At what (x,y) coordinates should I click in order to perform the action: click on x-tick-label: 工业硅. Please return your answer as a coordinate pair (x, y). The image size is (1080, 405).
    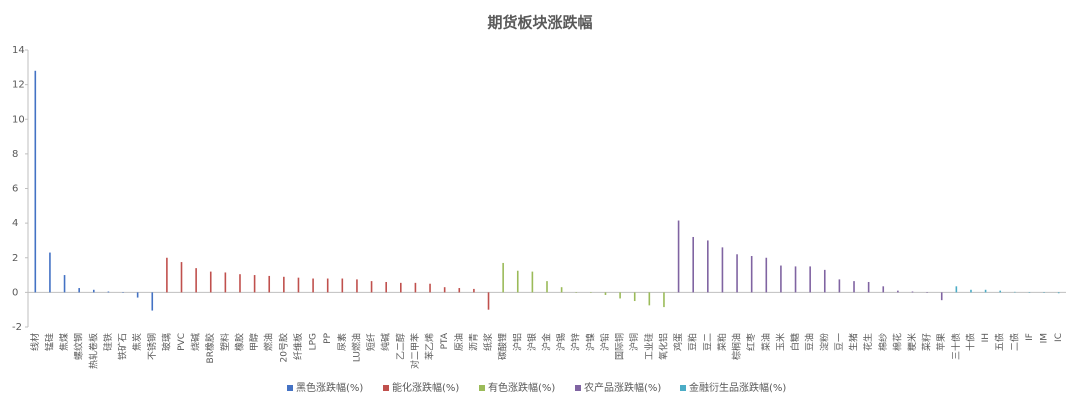
    Looking at the image, I should click on (649, 346).